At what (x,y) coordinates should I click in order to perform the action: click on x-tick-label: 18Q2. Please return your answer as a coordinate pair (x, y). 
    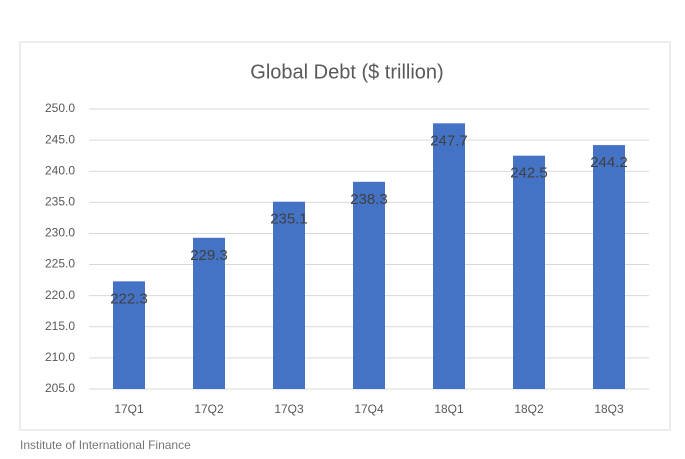
    Looking at the image, I should click on (529, 409).